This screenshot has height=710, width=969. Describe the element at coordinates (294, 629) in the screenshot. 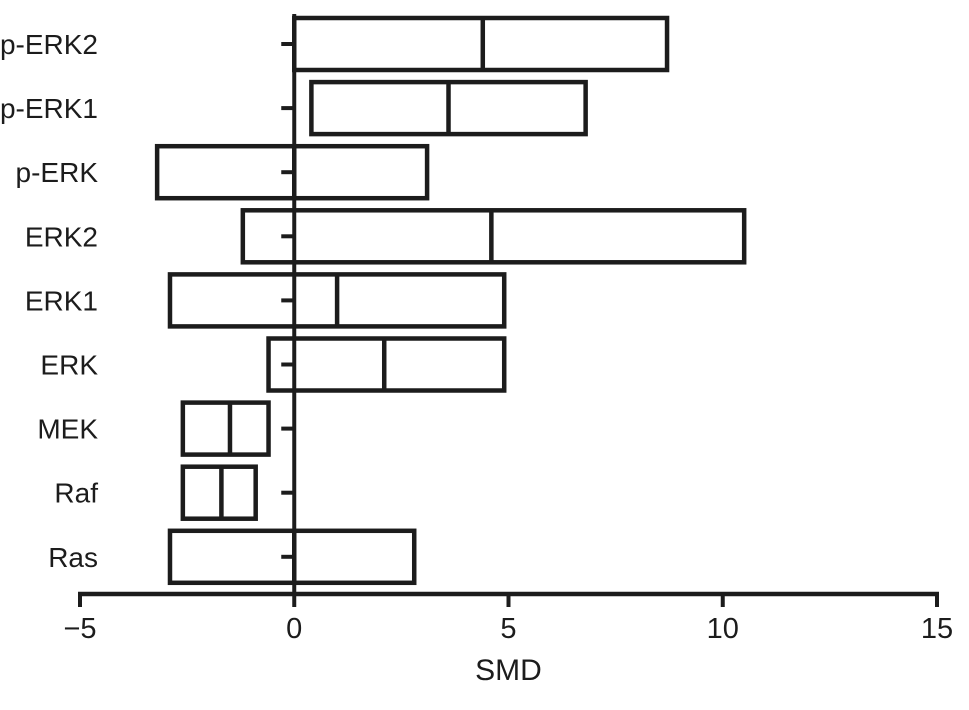

I see `x-tick-label: 0` at that location.